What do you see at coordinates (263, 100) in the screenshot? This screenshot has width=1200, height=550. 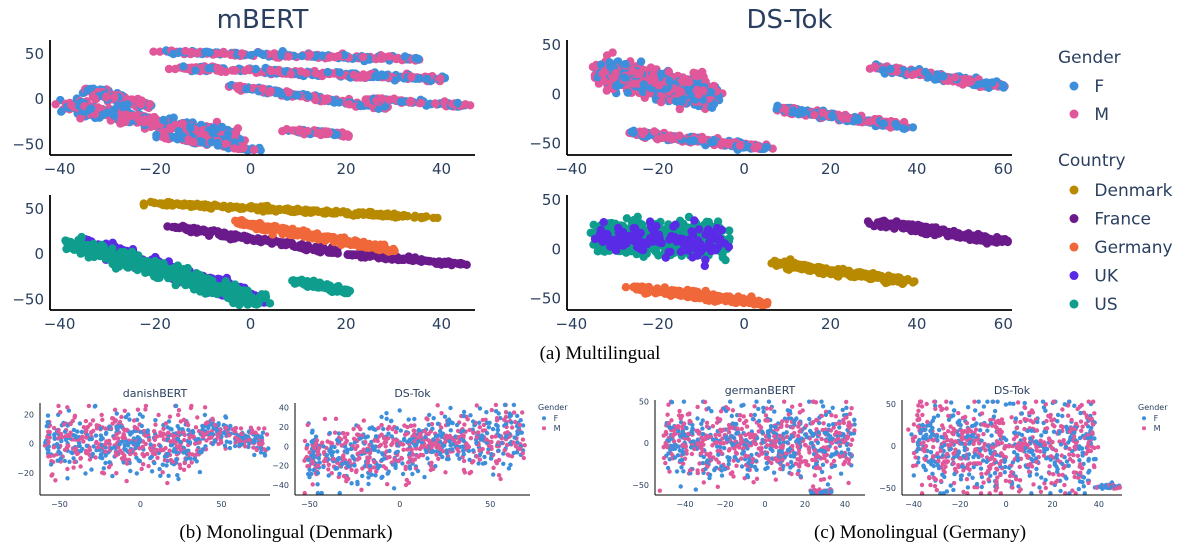 I see `points-mbert_gender` at bounding box center [263, 100].